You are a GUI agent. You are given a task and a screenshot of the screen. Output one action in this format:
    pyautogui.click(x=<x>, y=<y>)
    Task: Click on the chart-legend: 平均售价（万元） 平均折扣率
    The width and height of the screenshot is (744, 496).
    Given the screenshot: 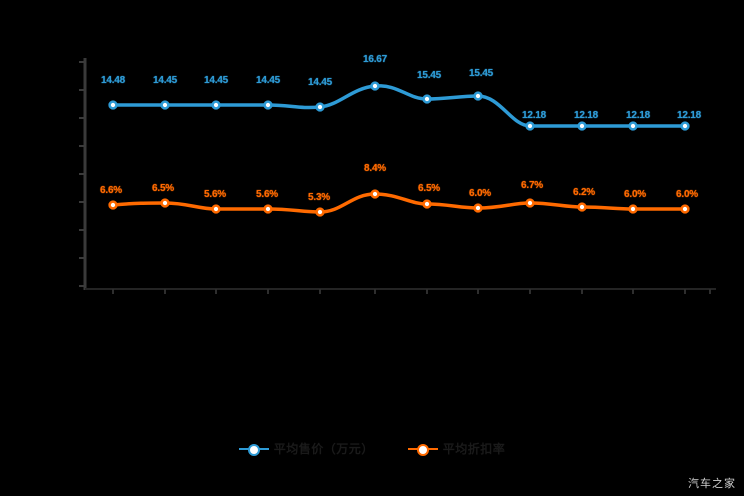 What is the action you would take?
    pyautogui.click(x=372, y=448)
    